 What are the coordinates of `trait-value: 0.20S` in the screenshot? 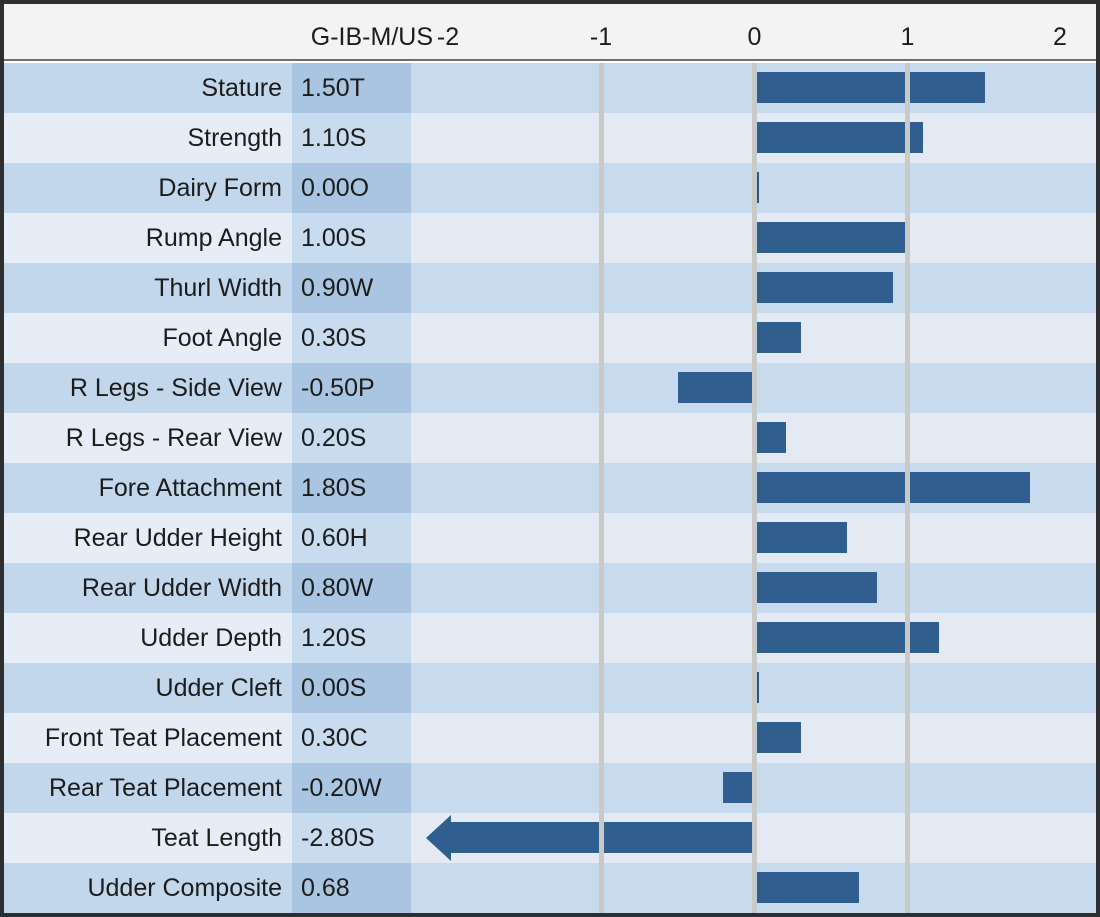 It's located at (351, 438).